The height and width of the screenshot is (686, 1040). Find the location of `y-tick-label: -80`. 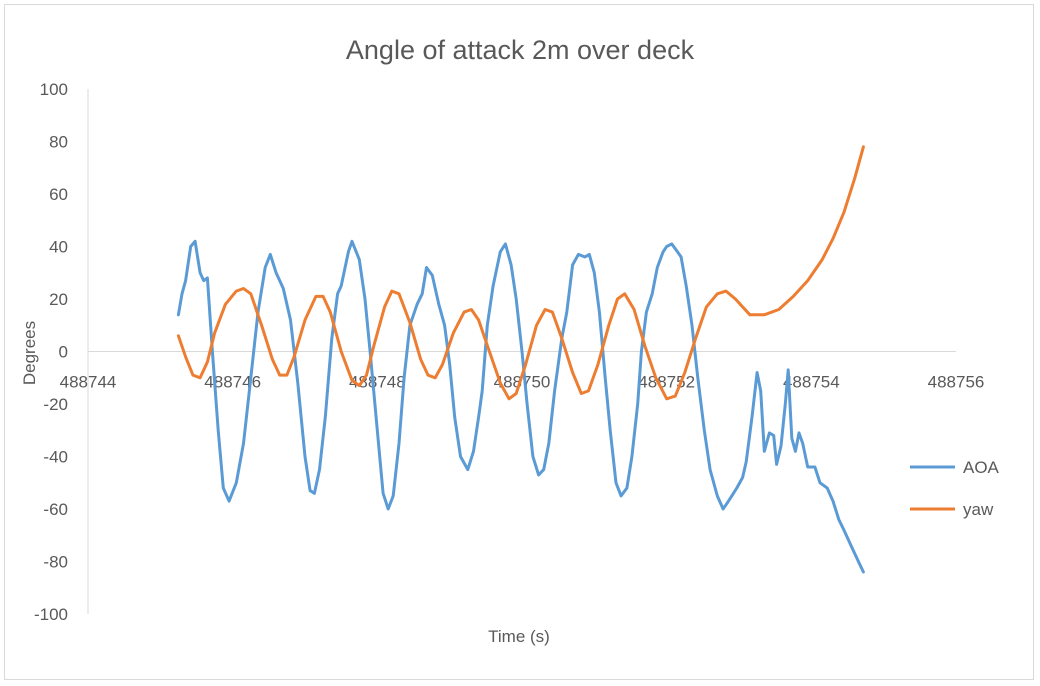

y-tick-label: -80 is located at coordinates (55, 562).